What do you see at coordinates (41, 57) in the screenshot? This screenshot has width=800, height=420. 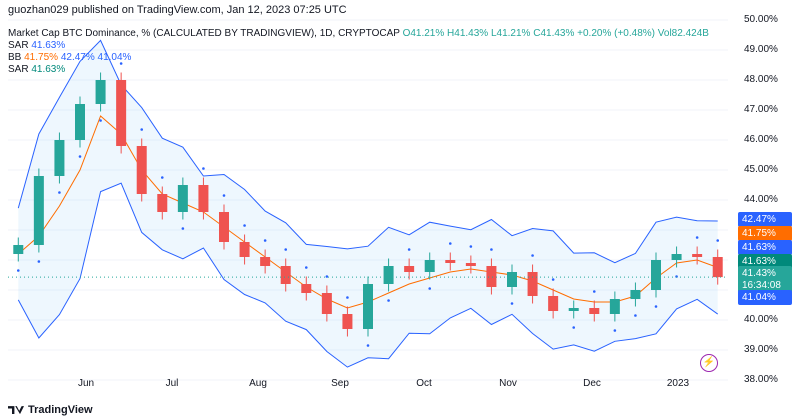 I see `bb-basis: 41.75%` at bounding box center [41, 57].